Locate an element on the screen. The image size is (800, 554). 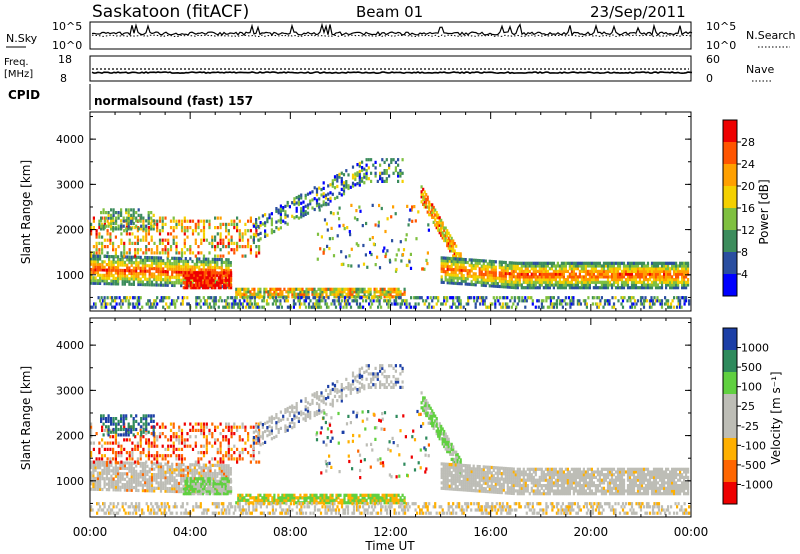
power-colorbar-tick: 24 is located at coordinates (748, 164).